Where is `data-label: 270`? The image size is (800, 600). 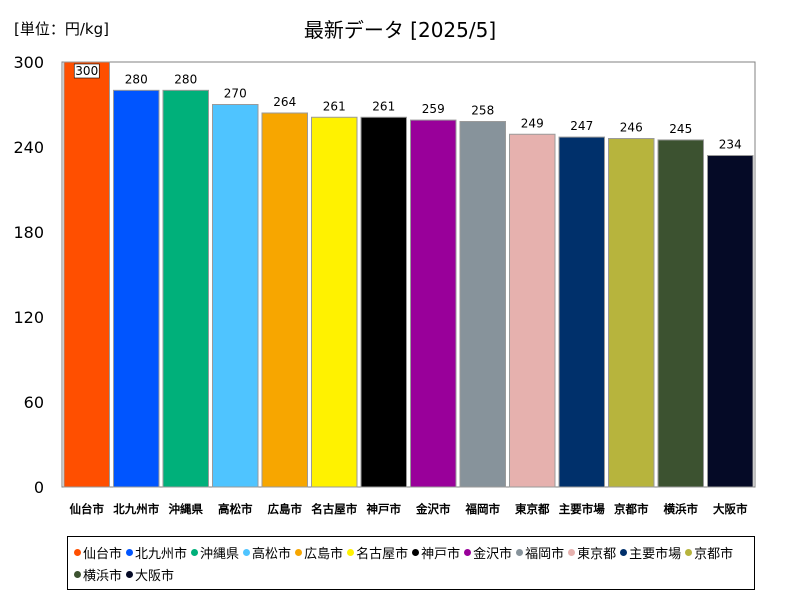
data-label: 270 is located at coordinates (235, 94).